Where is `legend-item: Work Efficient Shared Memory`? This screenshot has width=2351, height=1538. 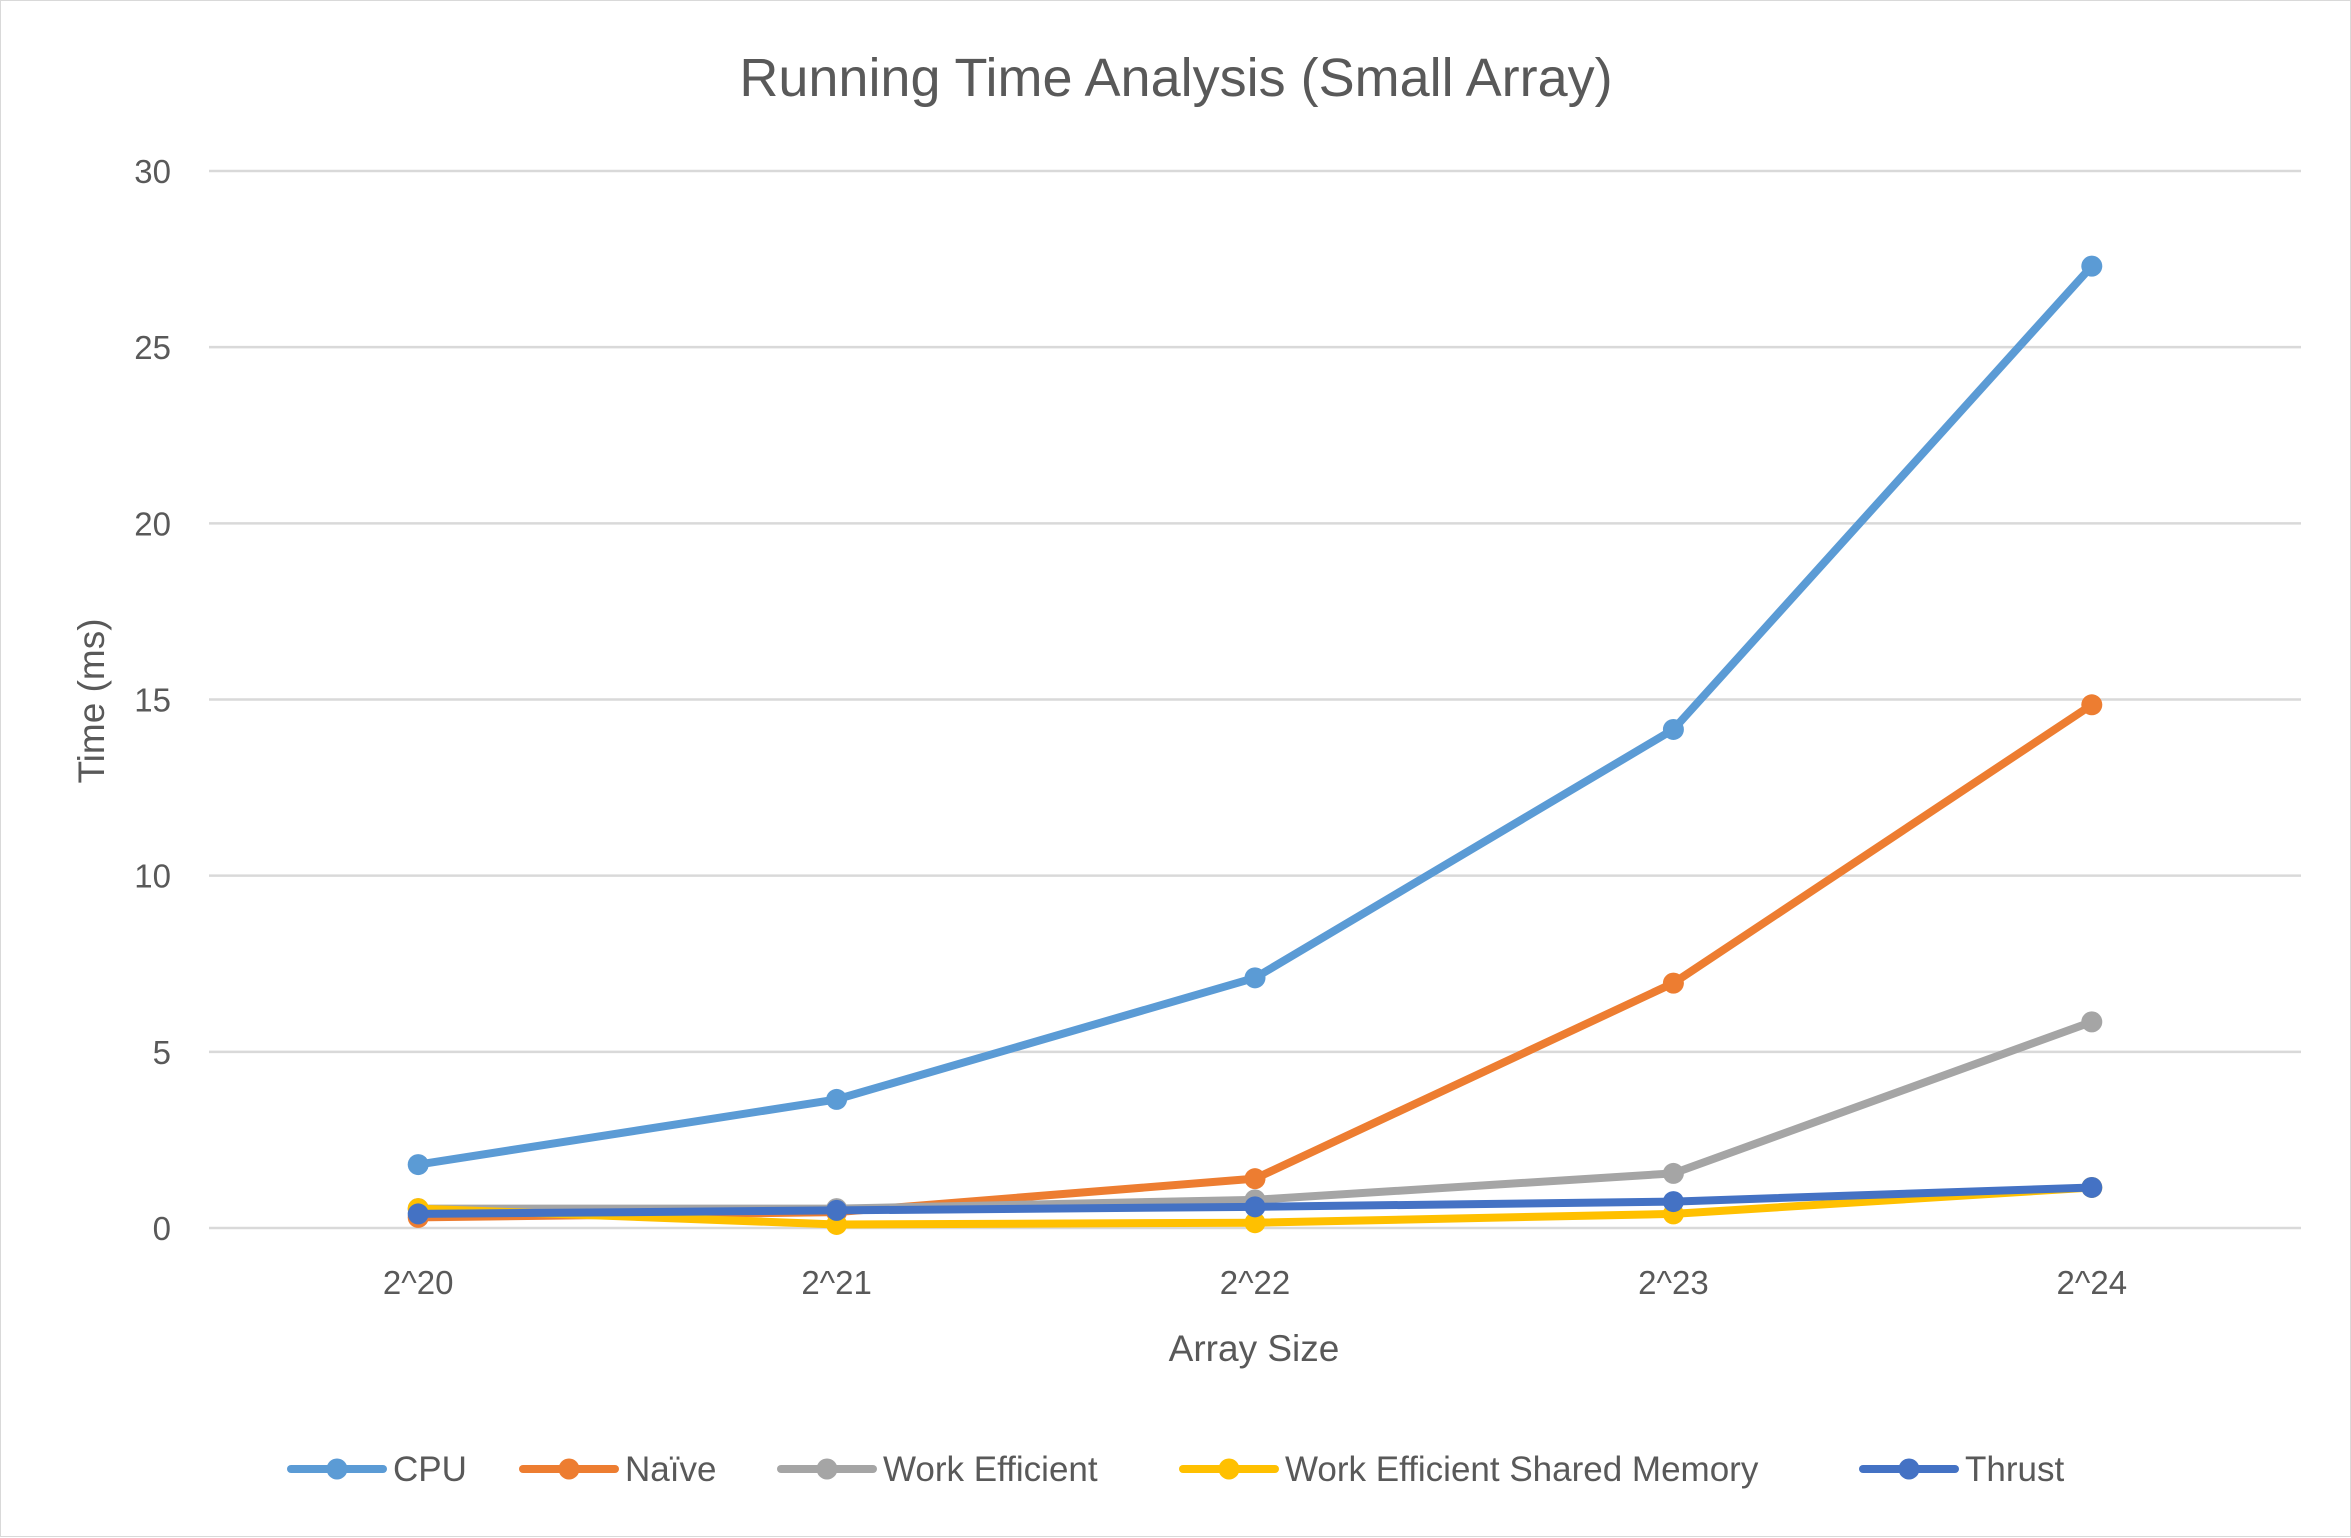
legend-item: Work Efficient Shared Memory is located at coordinates (1469, 1469).